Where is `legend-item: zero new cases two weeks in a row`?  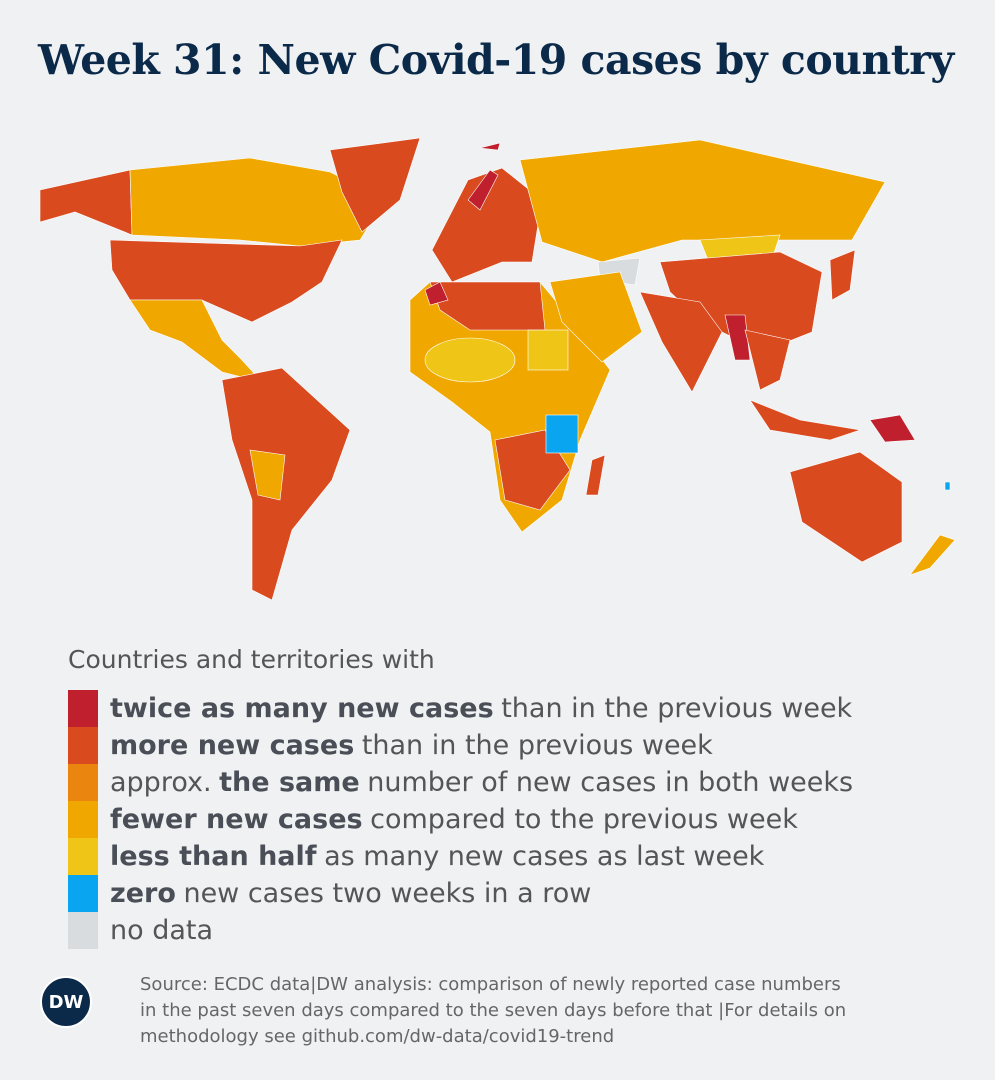 legend-item: zero new cases two weeks in a row is located at coordinates (464, 893).